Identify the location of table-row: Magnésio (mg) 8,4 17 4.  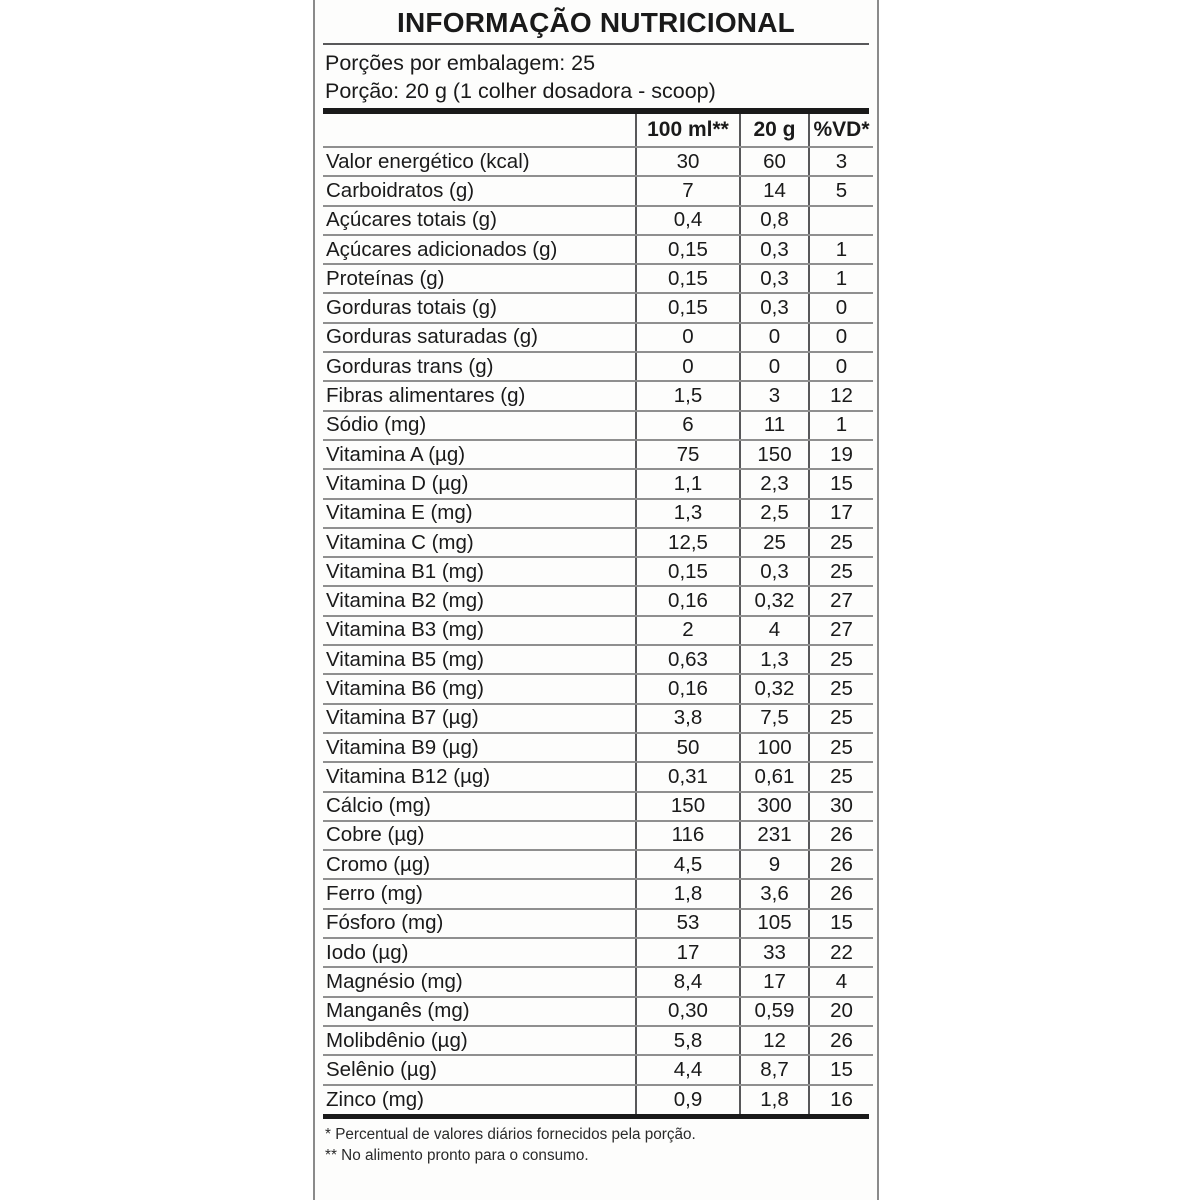
(598, 982).